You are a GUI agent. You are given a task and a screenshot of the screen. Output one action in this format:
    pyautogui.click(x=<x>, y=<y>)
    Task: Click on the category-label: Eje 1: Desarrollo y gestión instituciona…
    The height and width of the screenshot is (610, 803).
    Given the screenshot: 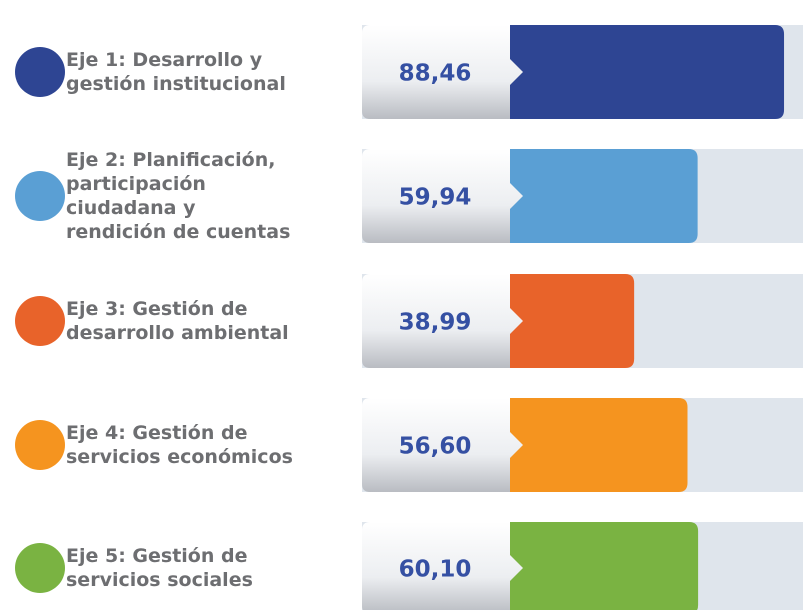 What is the action you would take?
    pyautogui.click(x=176, y=72)
    